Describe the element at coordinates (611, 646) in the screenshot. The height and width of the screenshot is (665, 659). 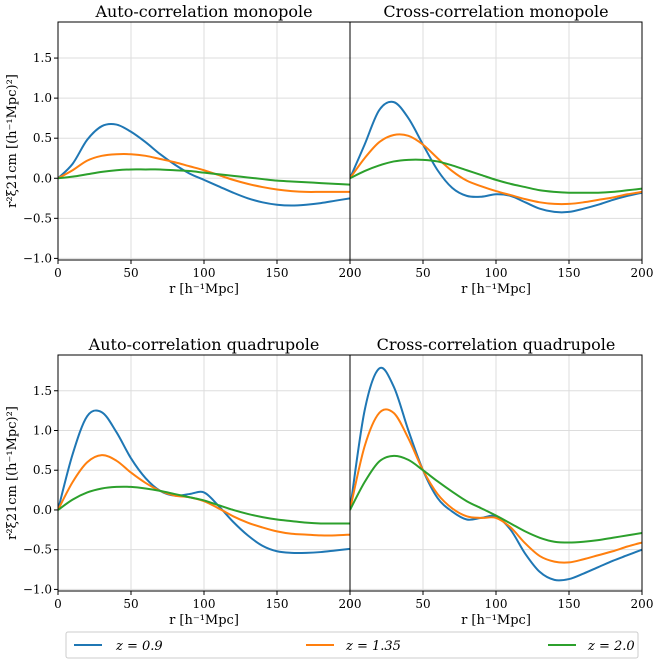
I see `legend-label-z-2.0: z = 2.0` at that location.